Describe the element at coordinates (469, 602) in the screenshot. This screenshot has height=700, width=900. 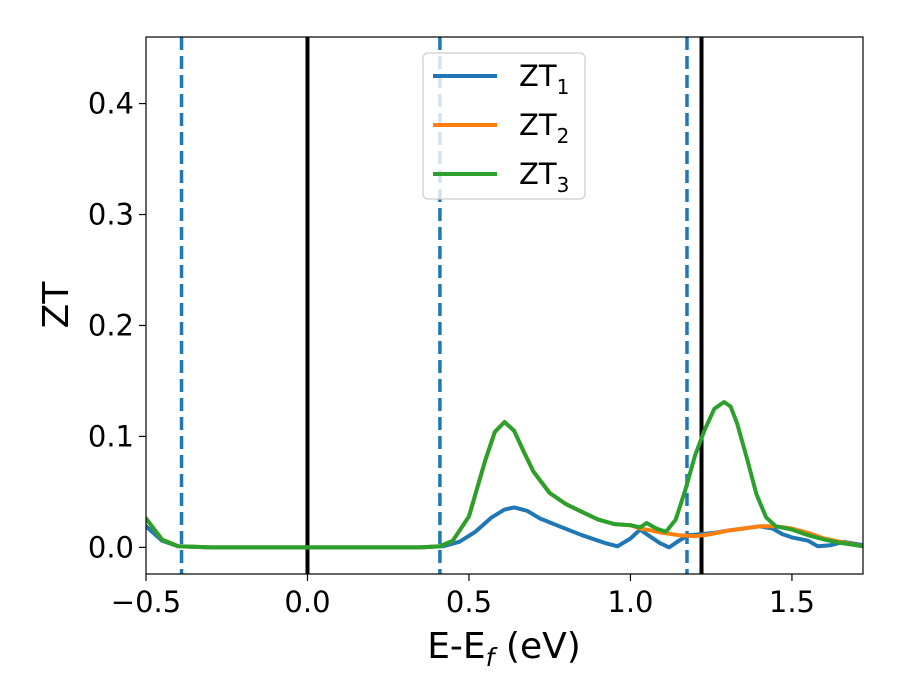
I see `x-tick-label: 0.5` at that location.